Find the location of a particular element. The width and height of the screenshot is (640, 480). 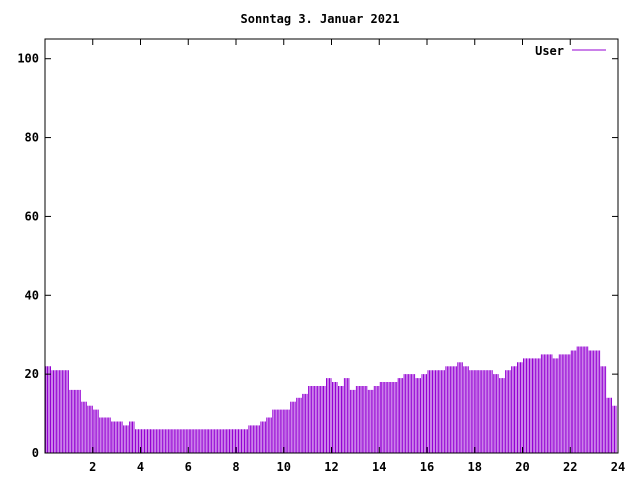

y-tick-label-0: 0 is located at coordinates (35, 453).